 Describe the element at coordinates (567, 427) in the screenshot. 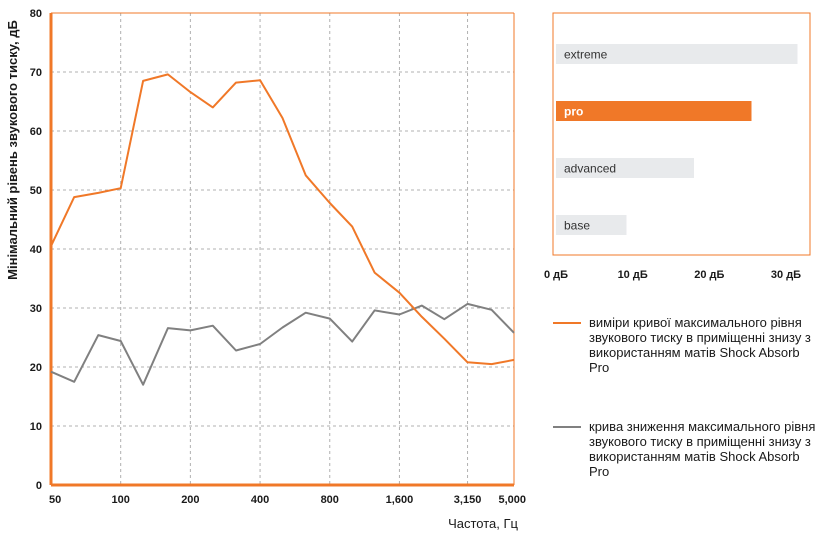

I see `legend-swatch-gray` at that location.